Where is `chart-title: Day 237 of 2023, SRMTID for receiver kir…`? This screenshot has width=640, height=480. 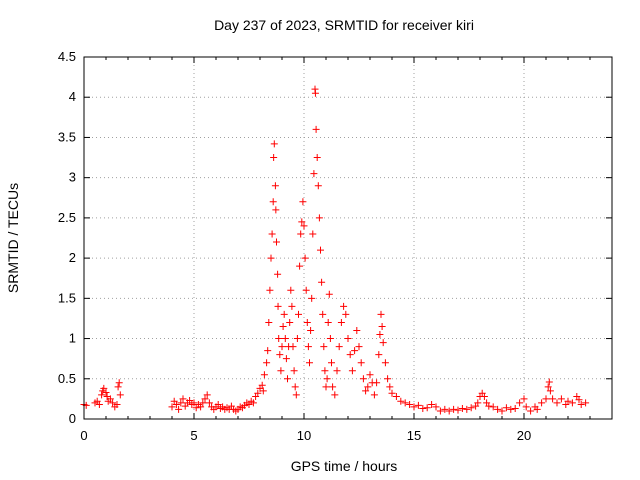 chart-title: Day 237 of 2023, SRMTID for receiver kir… is located at coordinates (344, 25).